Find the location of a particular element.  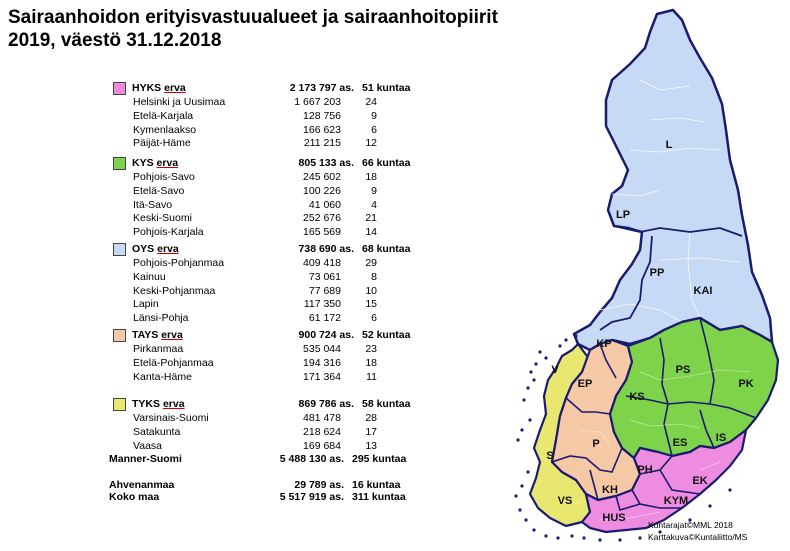

group-name: TAYS erva is located at coordinates (157, 335).